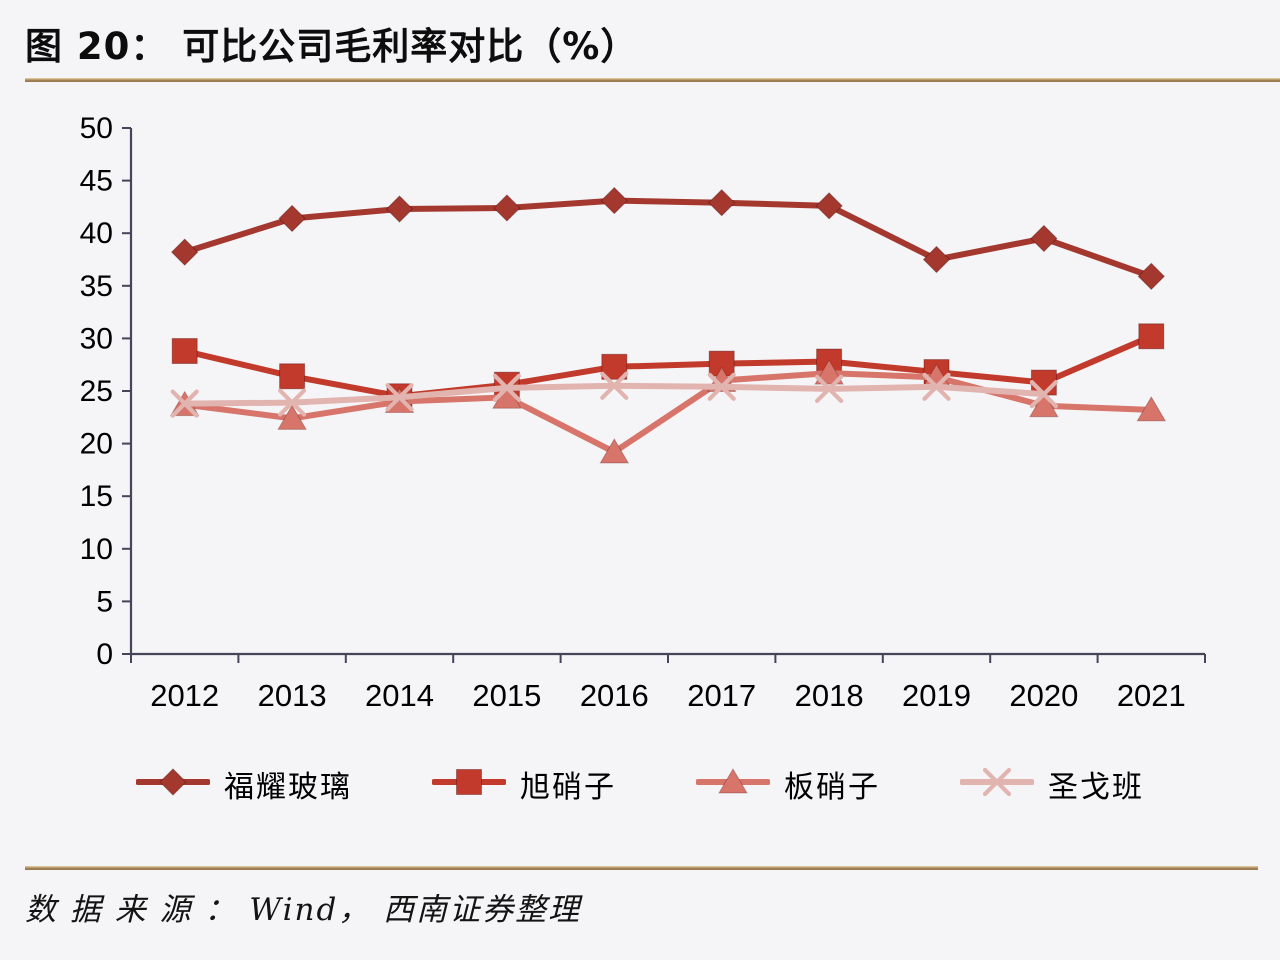  I want to click on legend-item-nsg: 板硝子, so click(787, 784).